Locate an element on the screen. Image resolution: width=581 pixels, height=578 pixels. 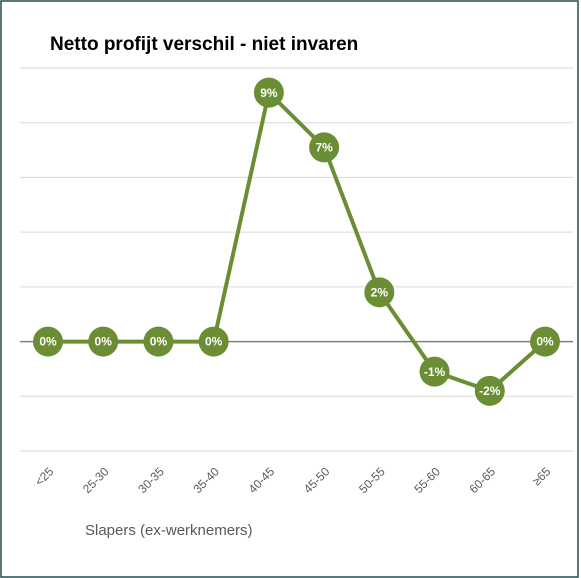
data-label: -2% is located at coordinates (490, 391).